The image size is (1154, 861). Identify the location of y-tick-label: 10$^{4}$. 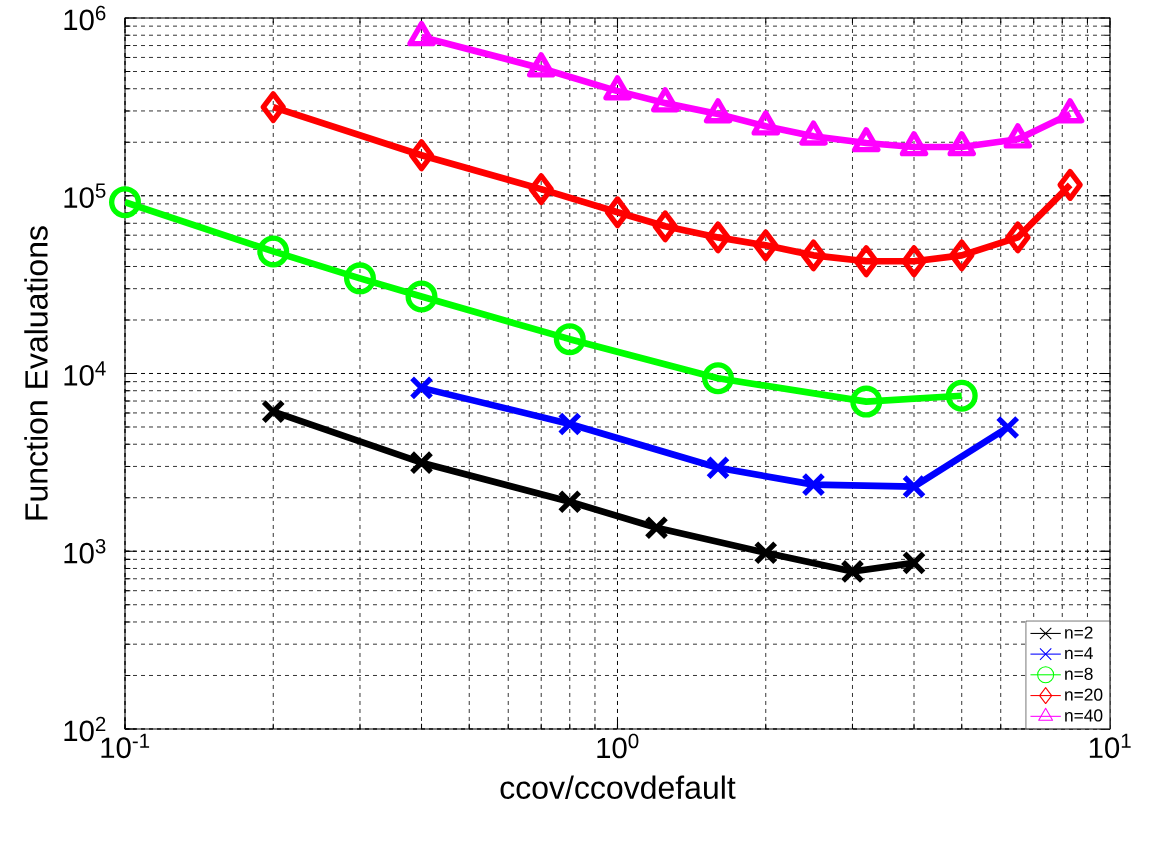
(85, 373).